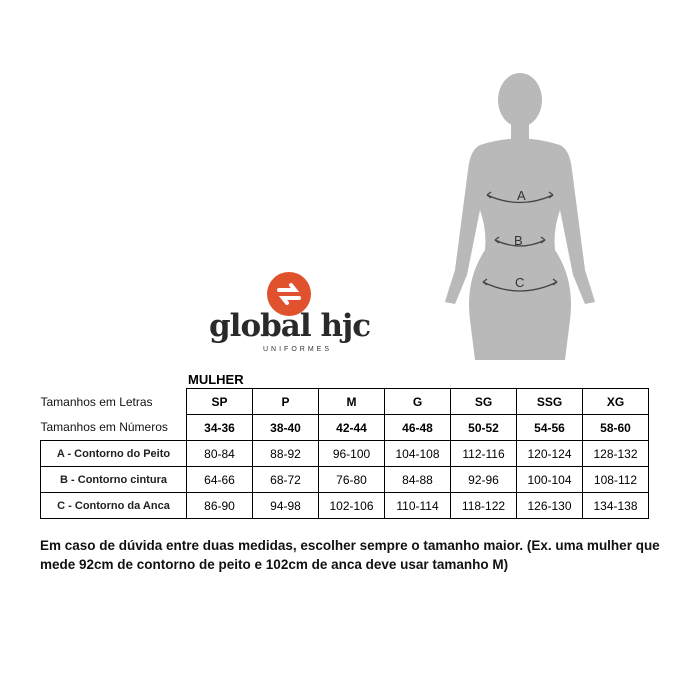 This screenshot has width=700, height=700. Describe the element at coordinates (417, 479) in the screenshot. I see `table-cell: 84-88` at that location.